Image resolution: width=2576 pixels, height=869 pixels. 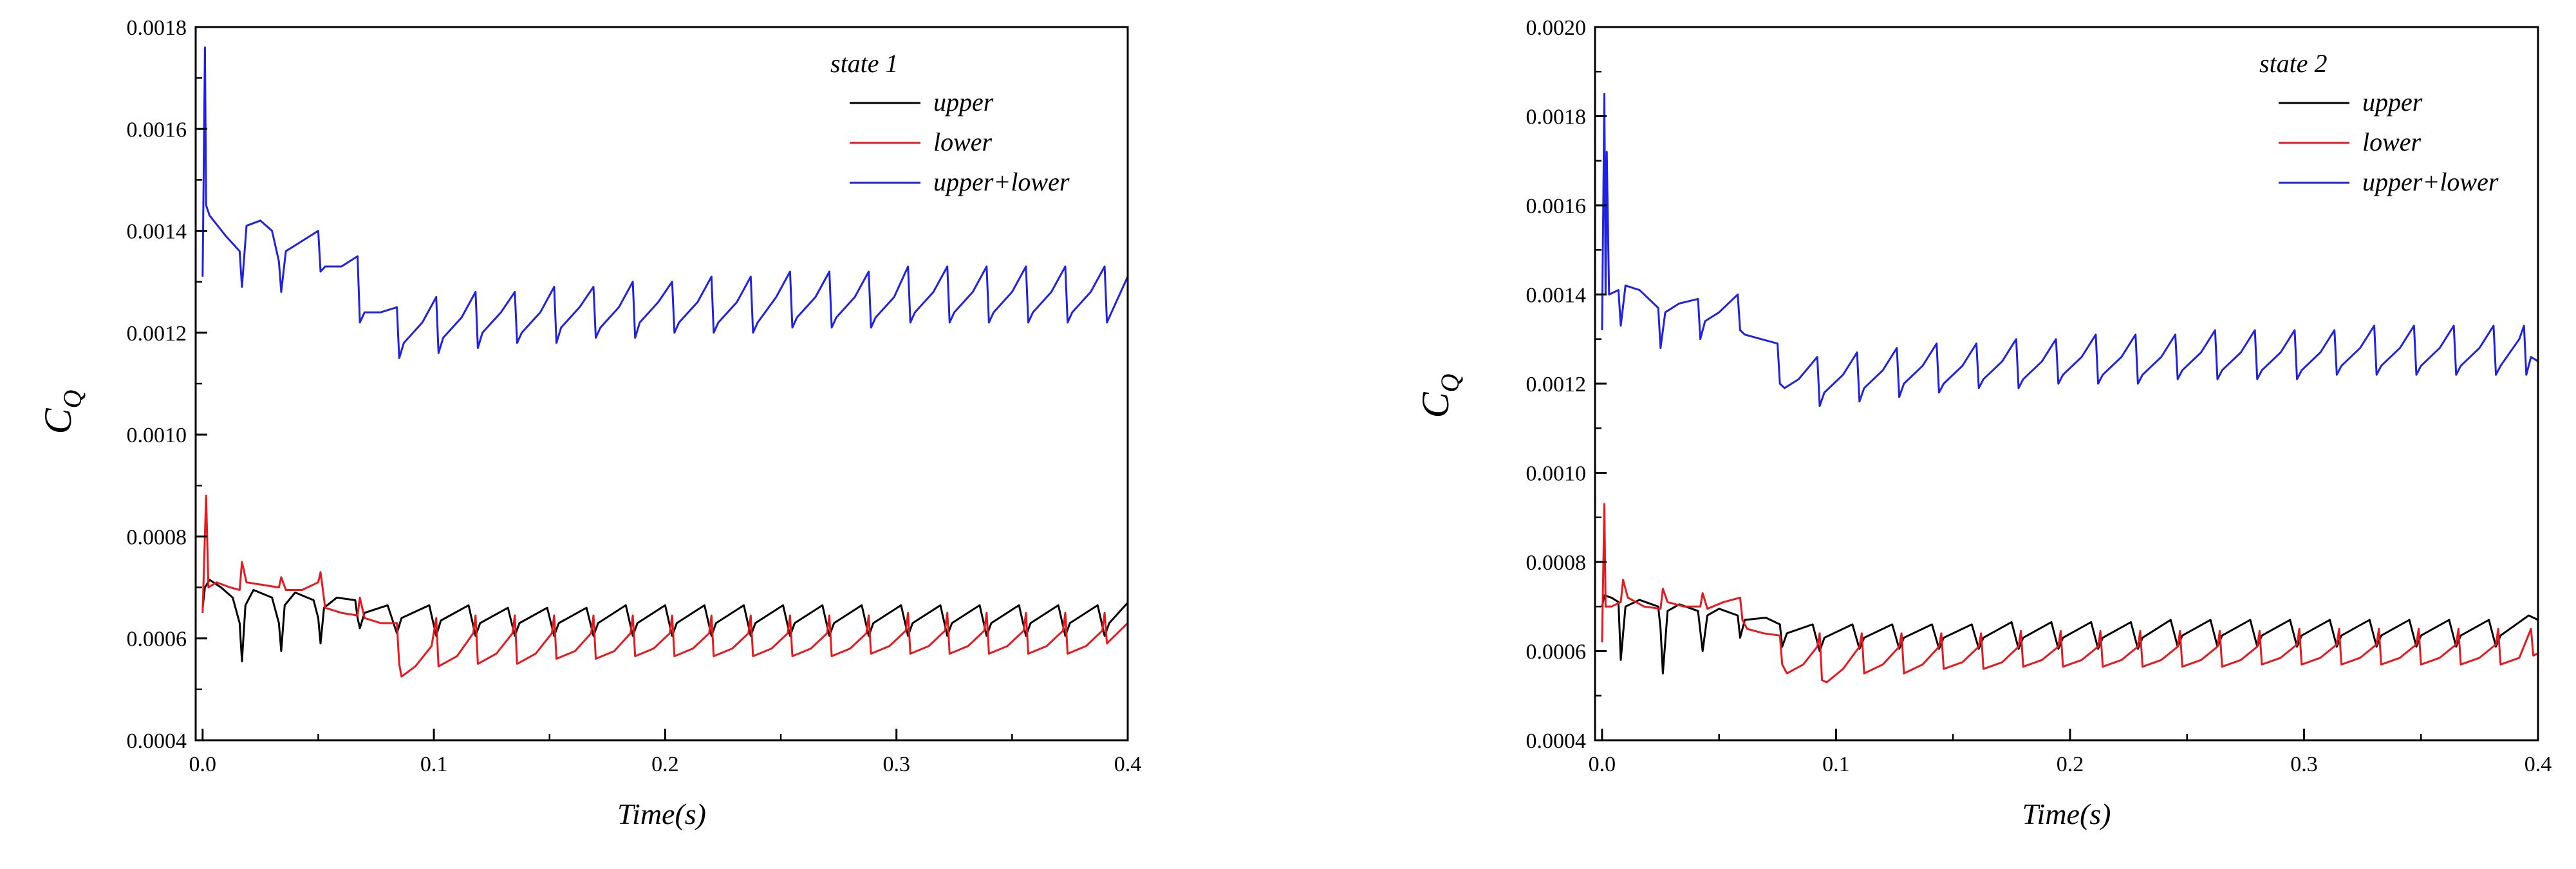 What do you see at coordinates (1556, 28) in the screenshot?
I see `y-tick-label: 0.0020` at bounding box center [1556, 28].